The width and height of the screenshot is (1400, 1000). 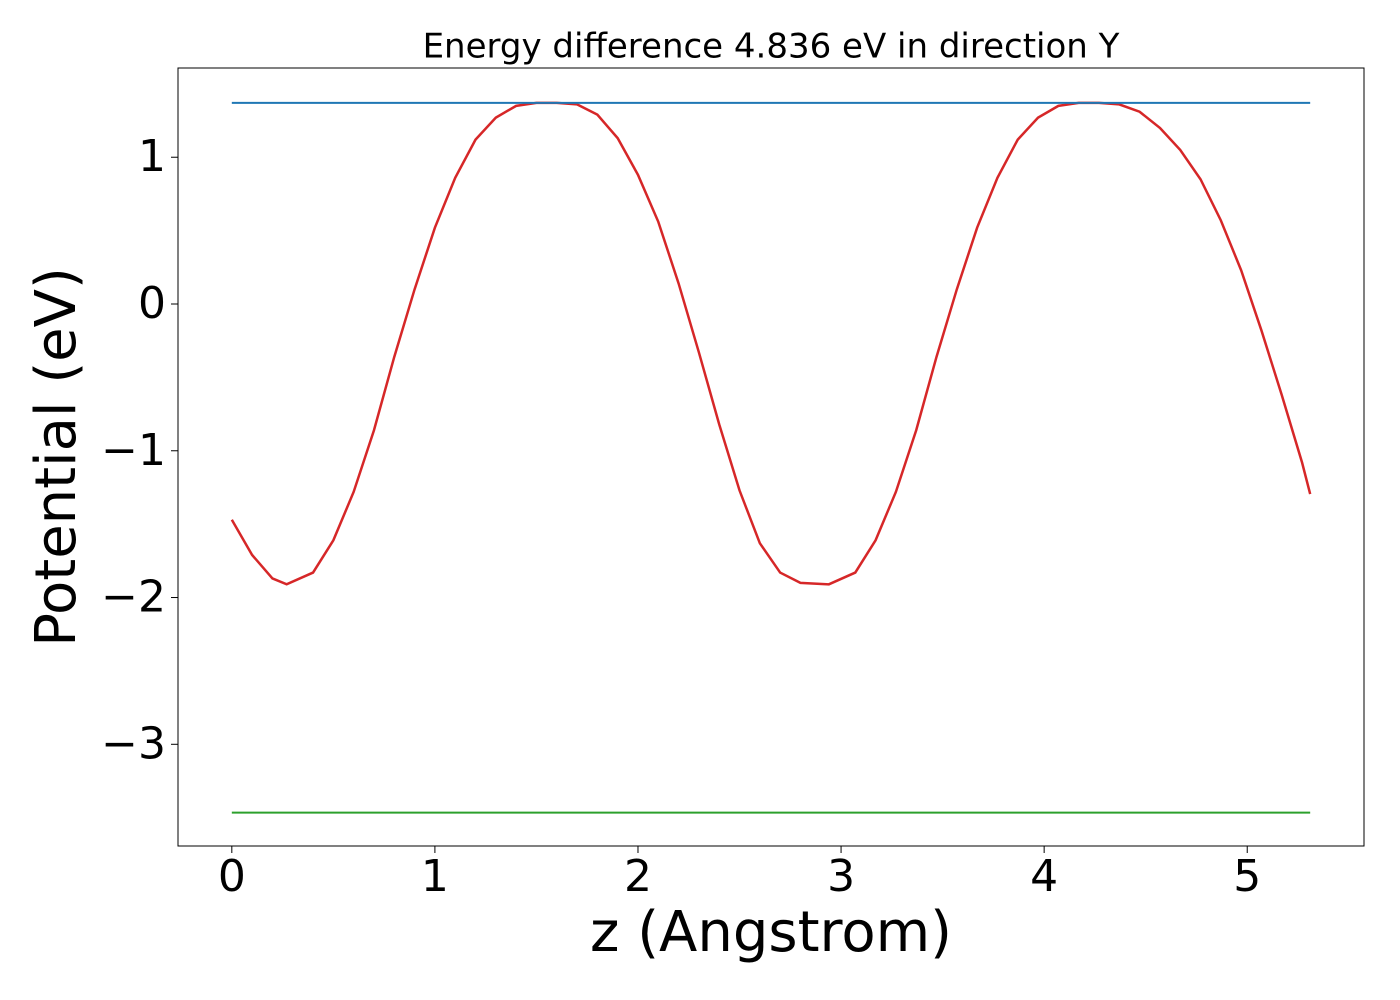 I want to click on x-axis-label: z (Angstrom), so click(x=771, y=932).